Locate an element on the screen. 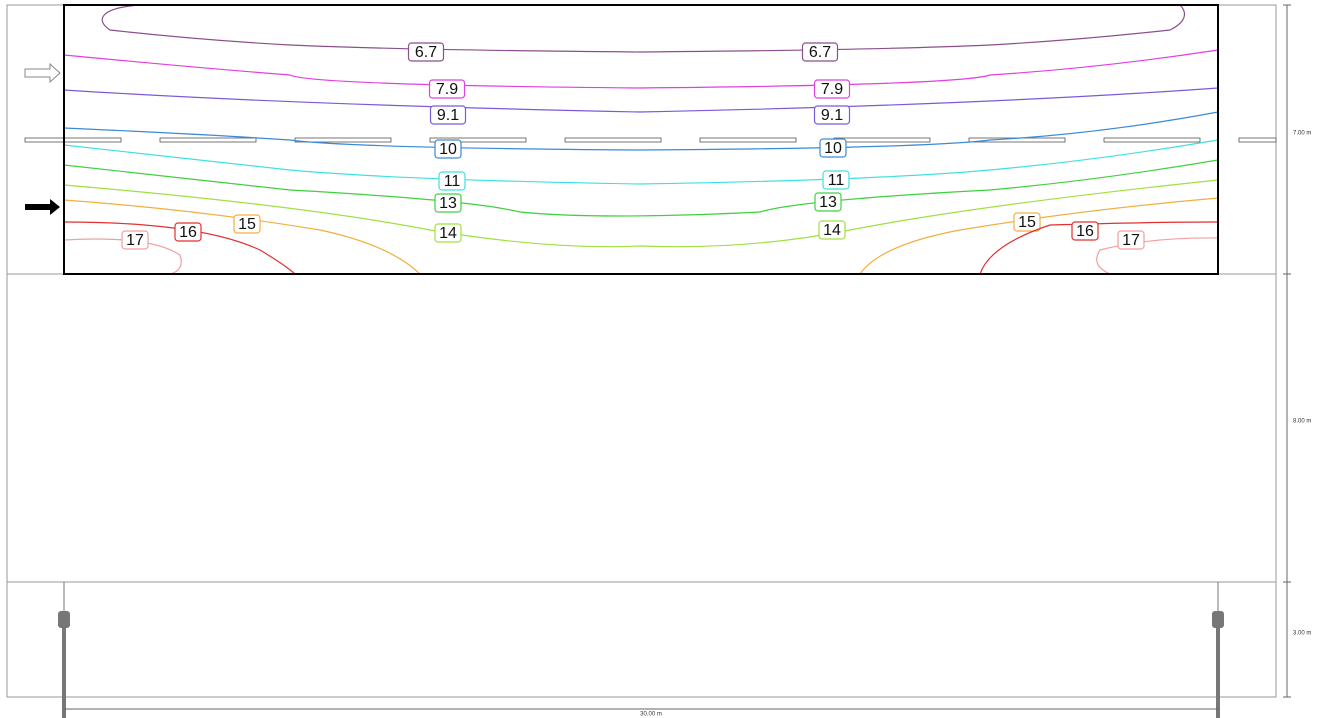  dim-label: 8.00 m is located at coordinates (1302, 422).